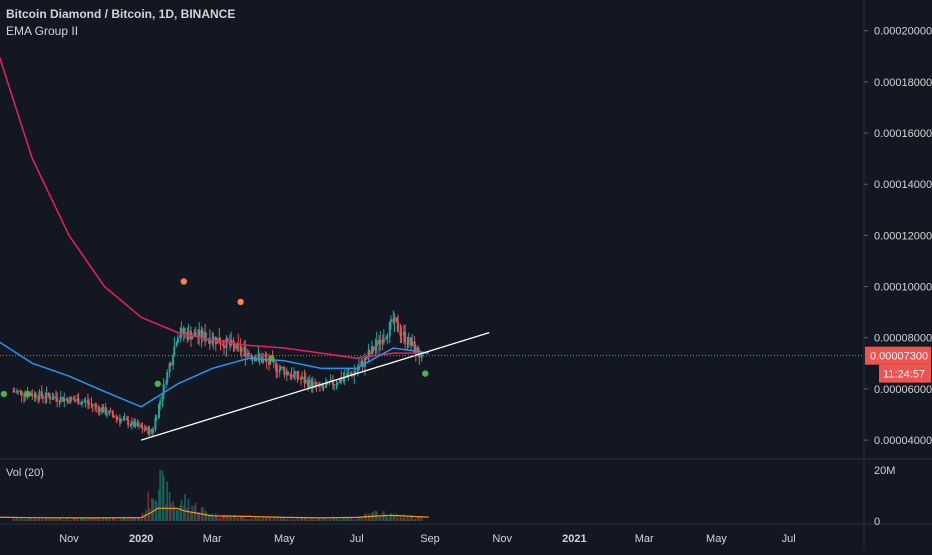  I want to click on symbol-title: Bitcoin Diamond / Bitcoin, 1D, BINANCE, so click(121, 14).